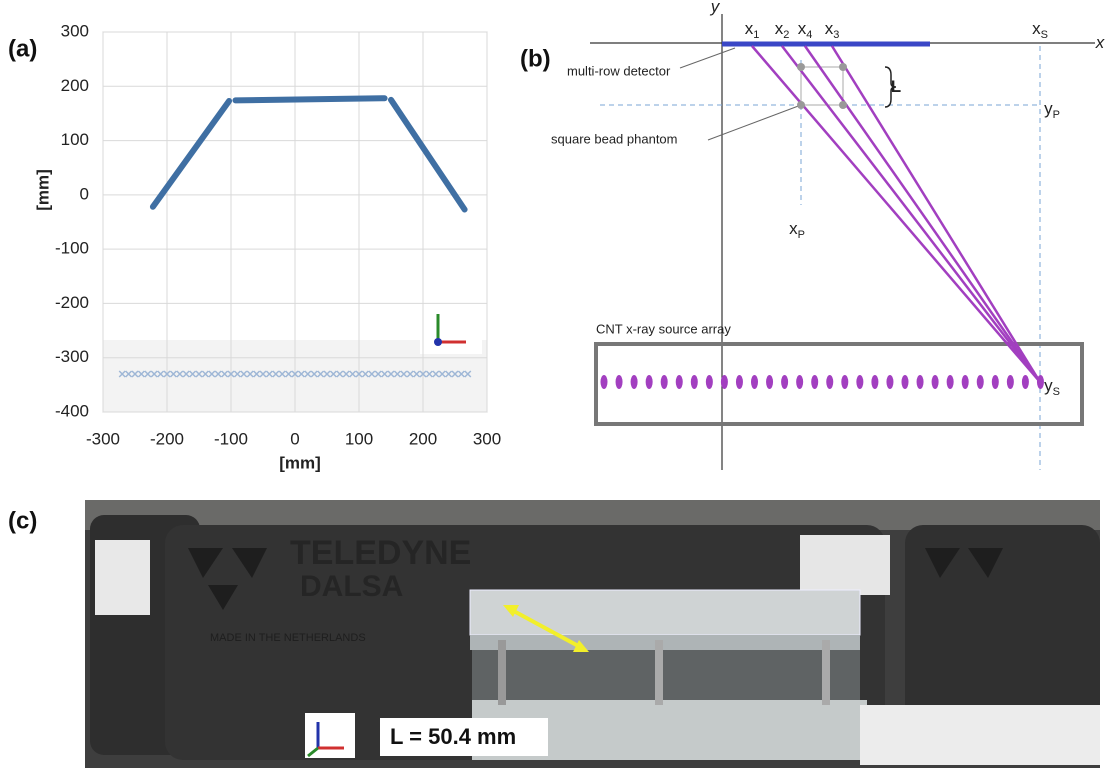  What do you see at coordinates (288, 638) in the screenshot?
I see `origin-text: MADE IN THE NETHERLANDS` at bounding box center [288, 638].